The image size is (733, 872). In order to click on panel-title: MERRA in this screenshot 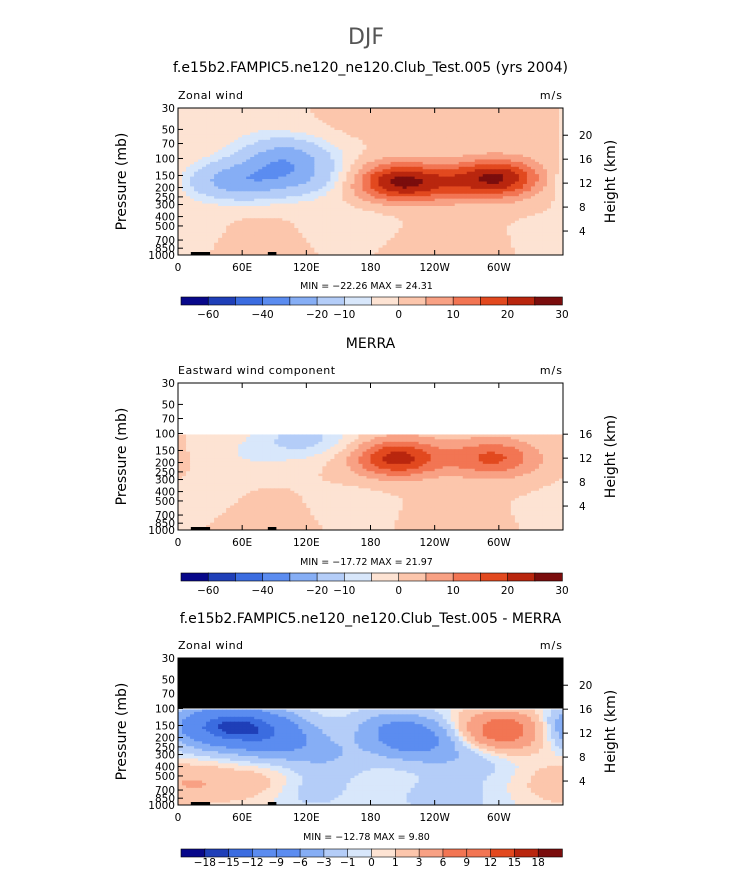, I will do `click(371, 344)`.